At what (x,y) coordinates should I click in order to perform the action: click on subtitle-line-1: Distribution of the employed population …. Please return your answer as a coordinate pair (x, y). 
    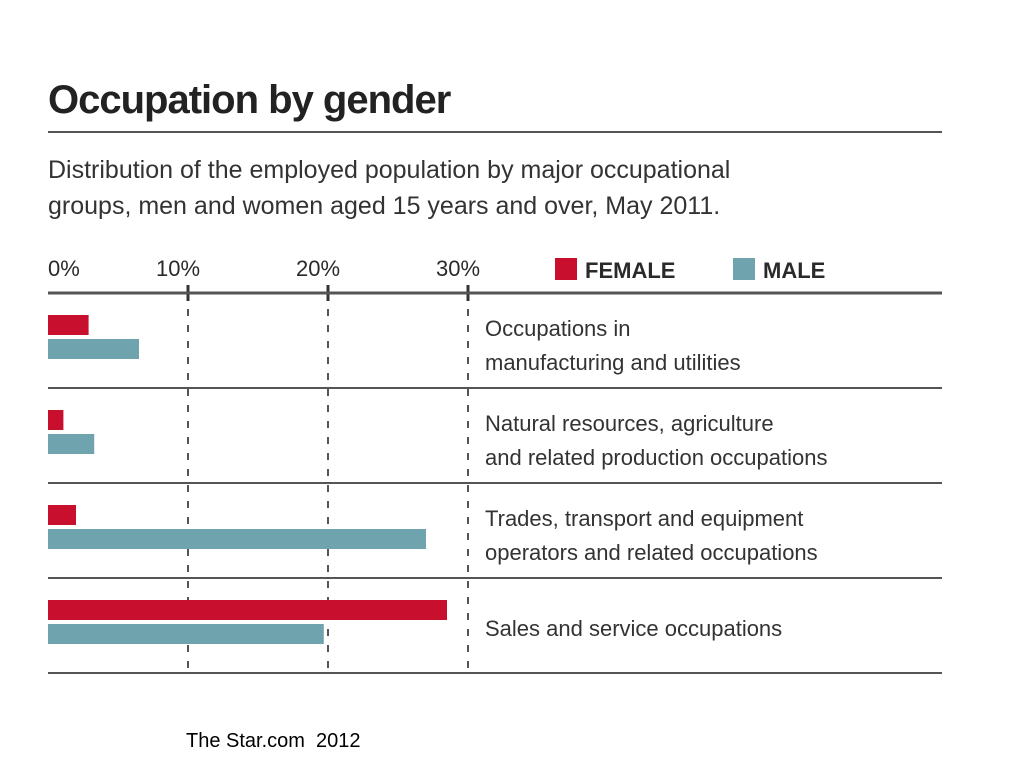
    Looking at the image, I should click on (389, 170).